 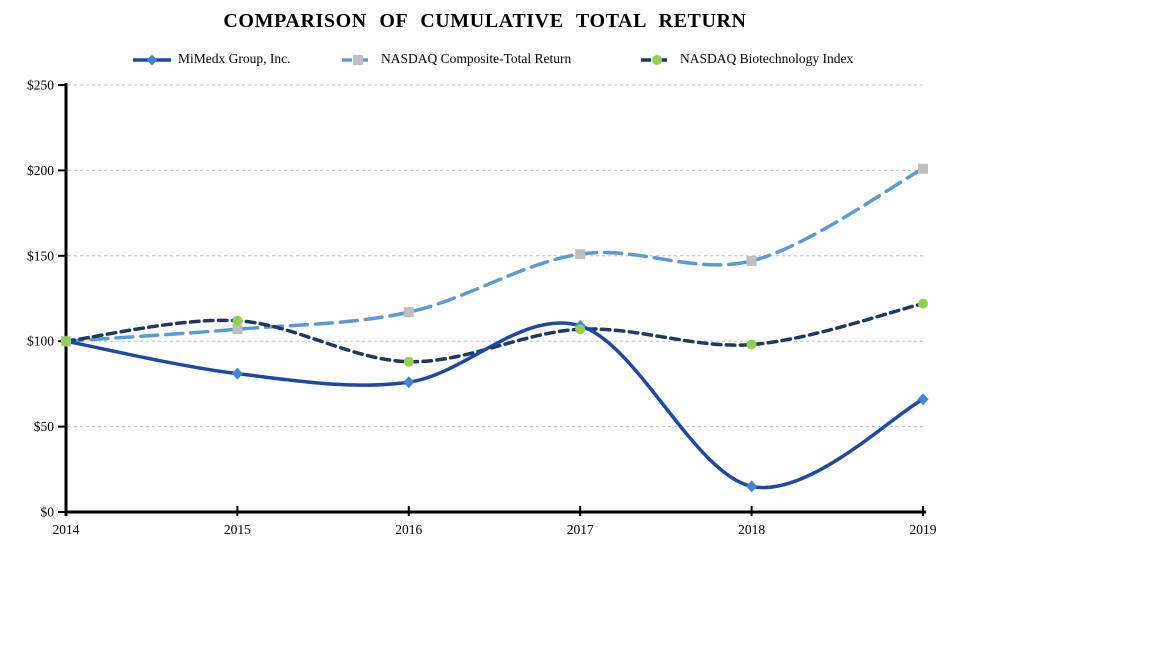 What do you see at coordinates (237, 529) in the screenshot?
I see `x-axis-label: 2015` at bounding box center [237, 529].